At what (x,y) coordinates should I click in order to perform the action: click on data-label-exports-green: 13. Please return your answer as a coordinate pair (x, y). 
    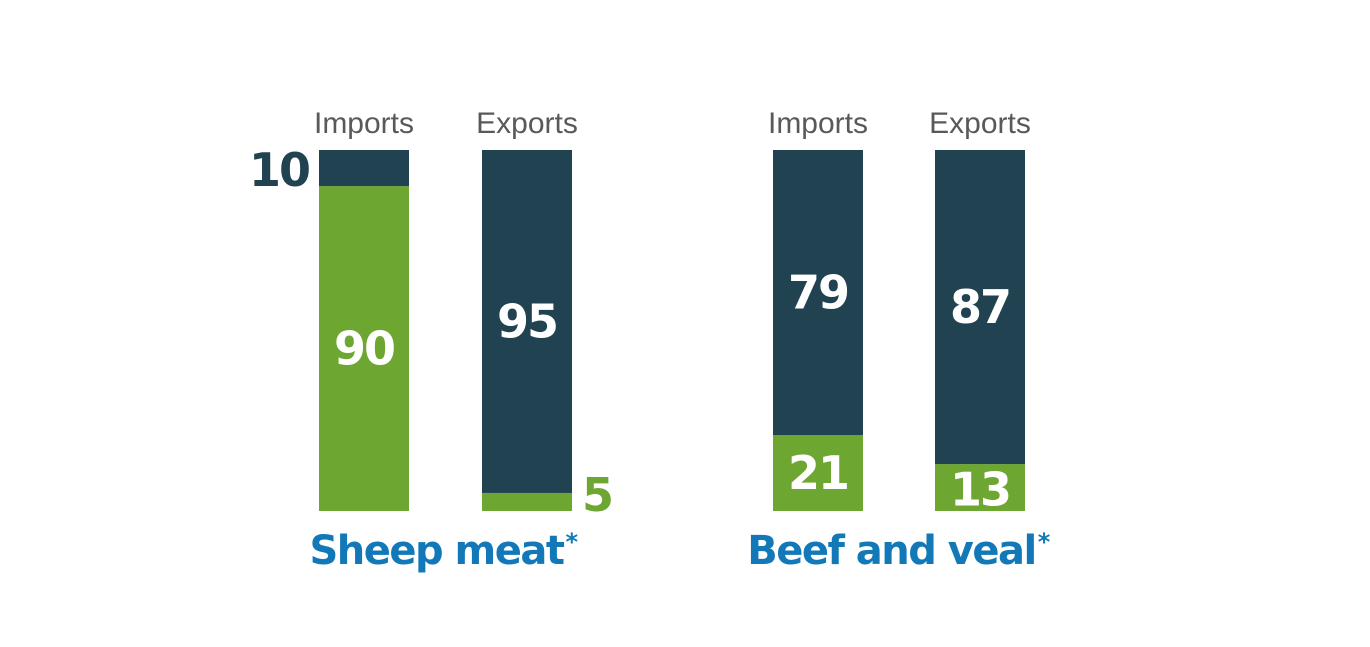
    Looking at the image, I should click on (980, 490).